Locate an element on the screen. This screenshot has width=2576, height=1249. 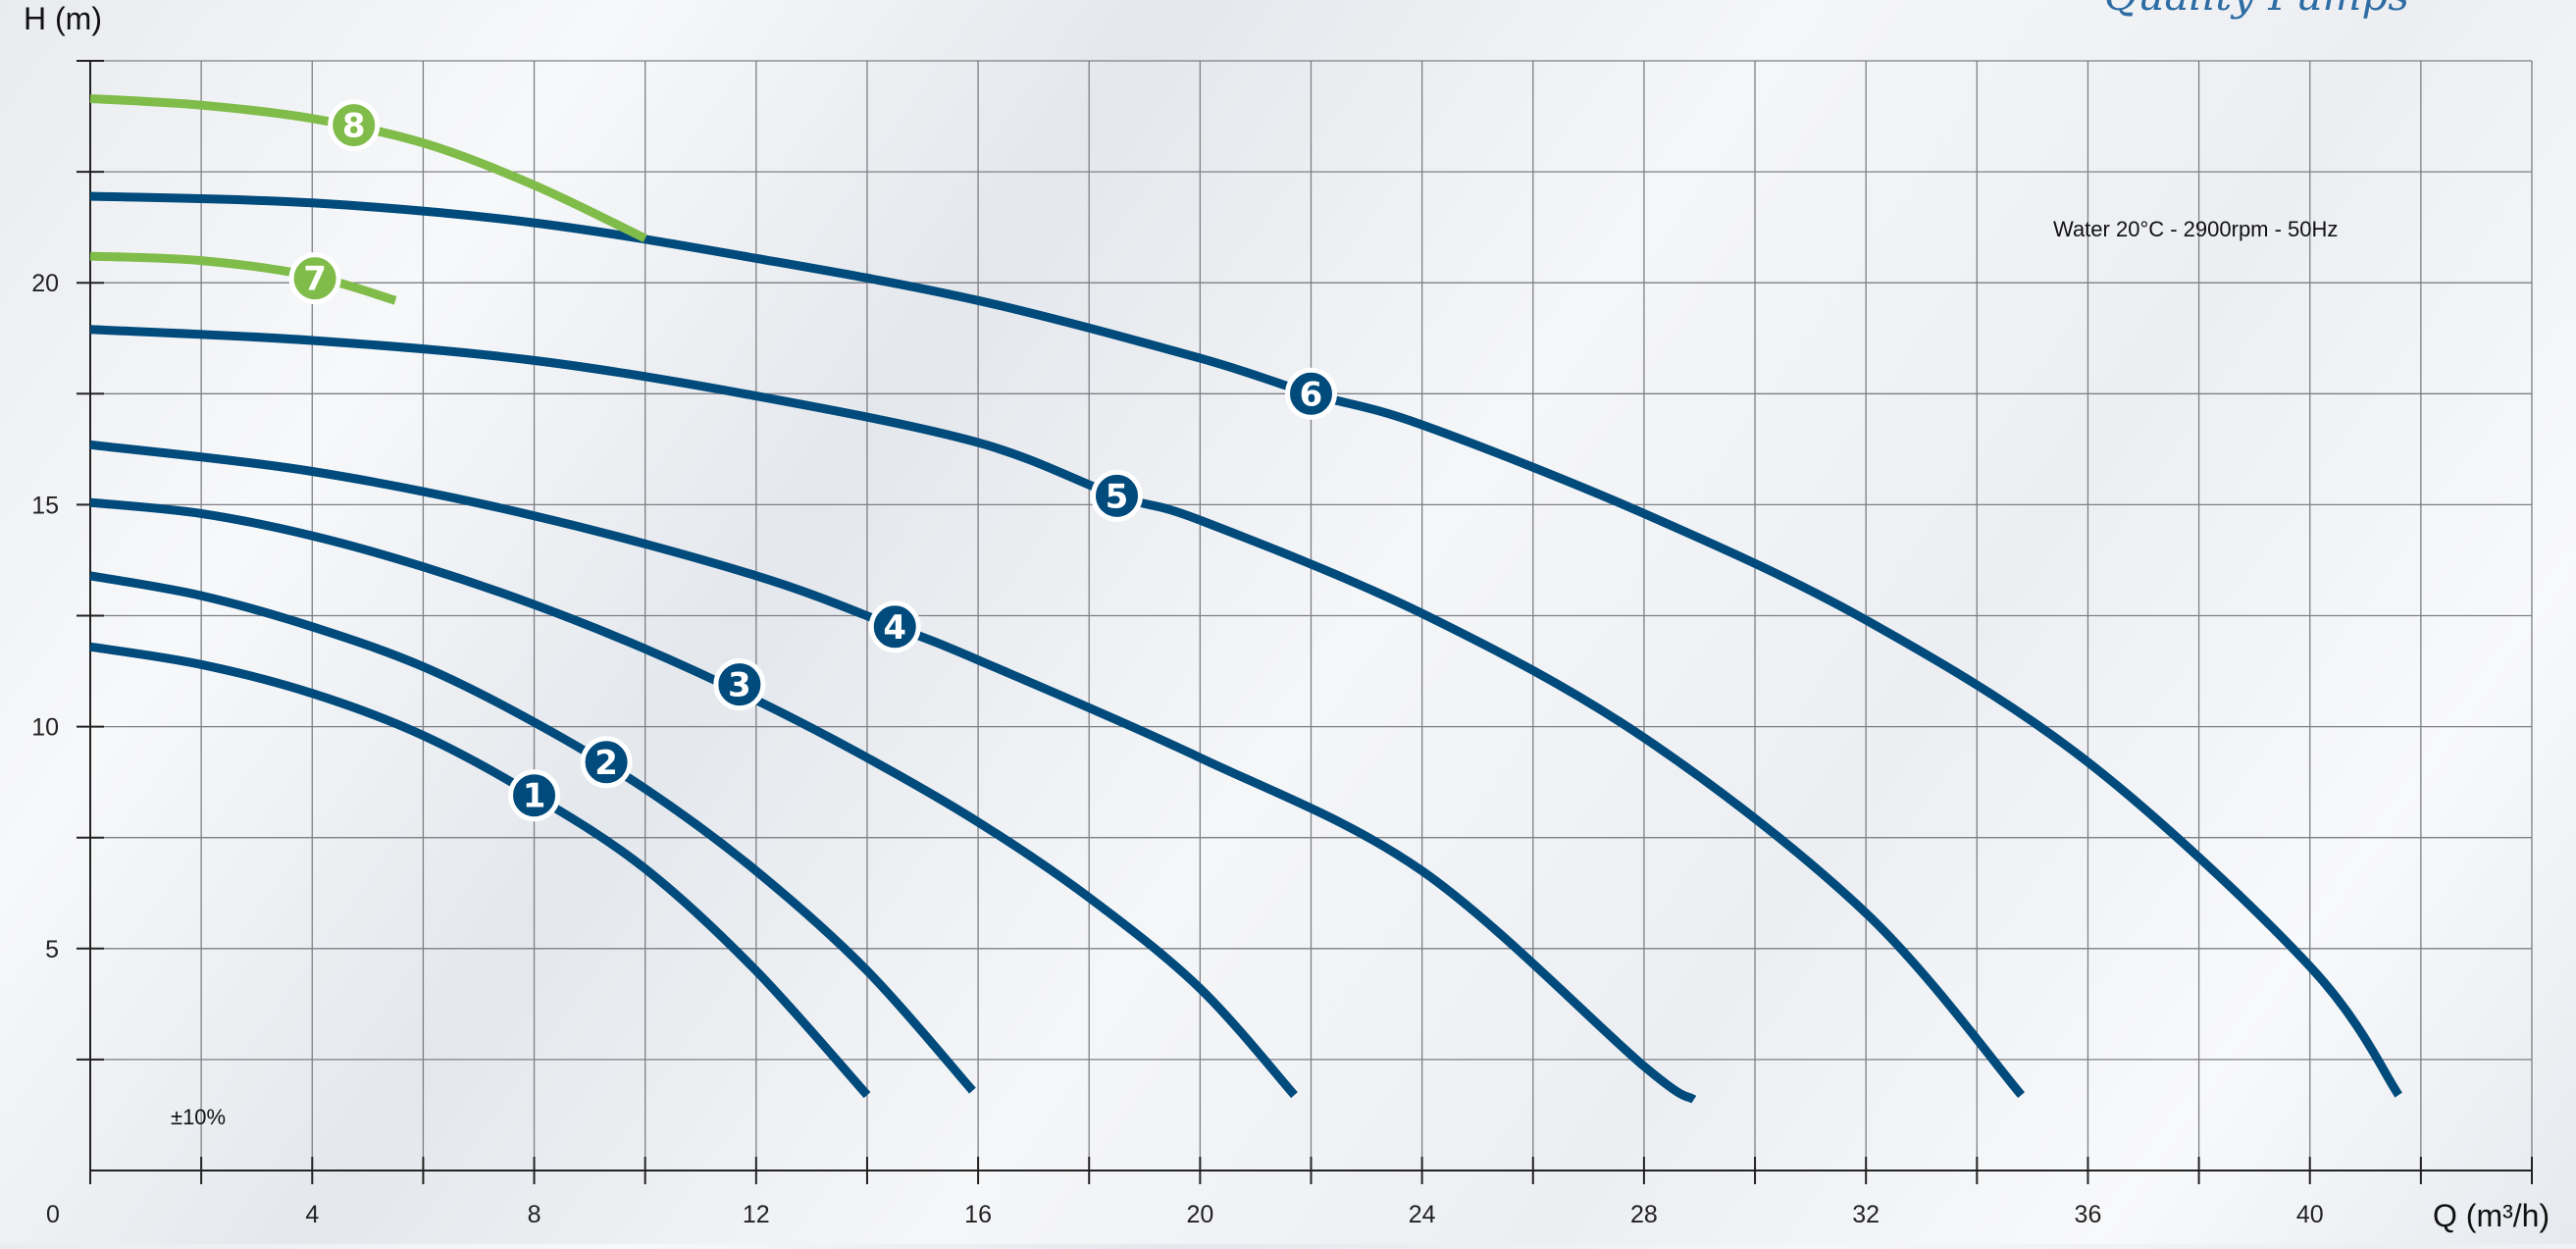
x-tick-label: 32 is located at coordinates (1866, 1215).